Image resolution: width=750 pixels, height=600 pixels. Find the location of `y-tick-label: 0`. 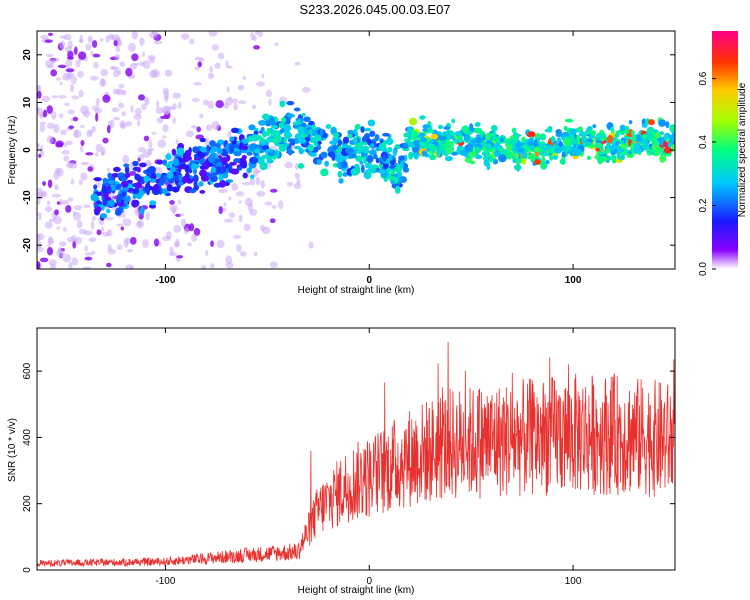

y-tick-label: 0 is located at coordinates (27, 570).